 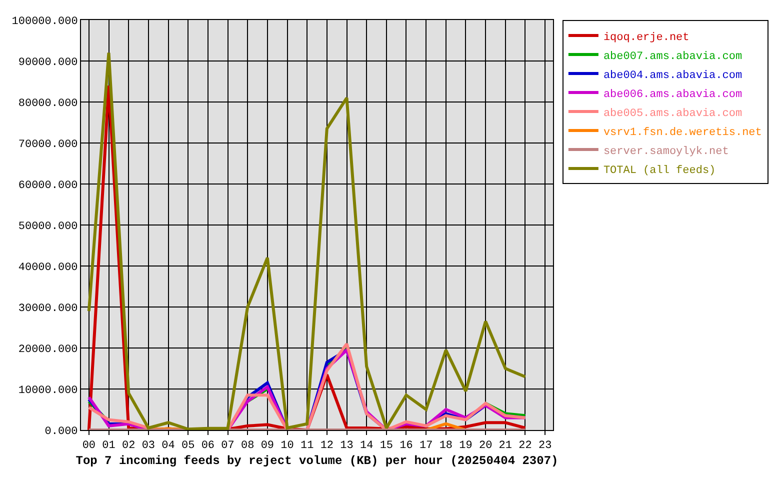 I want to click on legend-label: server.samoylyk.net, so click(x=666, y=152).